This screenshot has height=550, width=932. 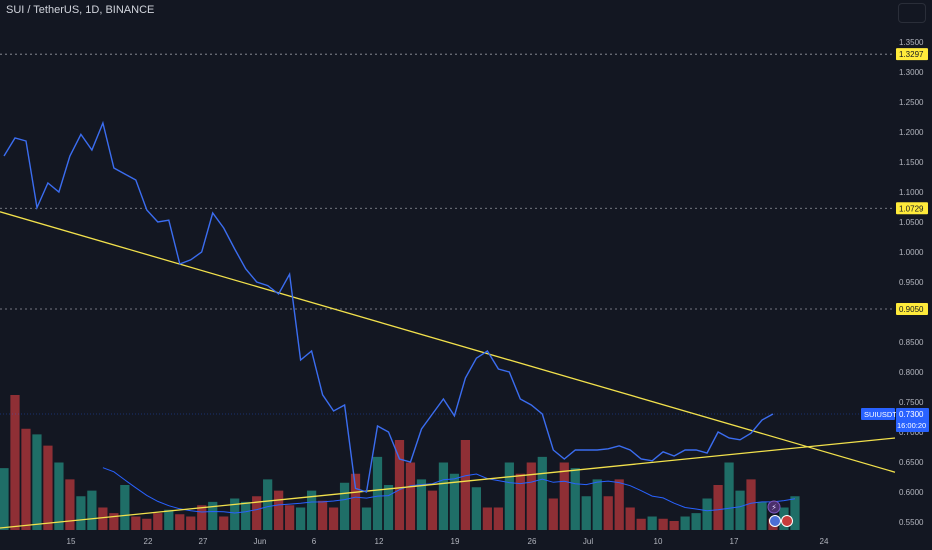 What do you see at coordinates (911, 414) in the screenshot?
I see `last-price-text: 0.7300` at bounding box center [911, 414].